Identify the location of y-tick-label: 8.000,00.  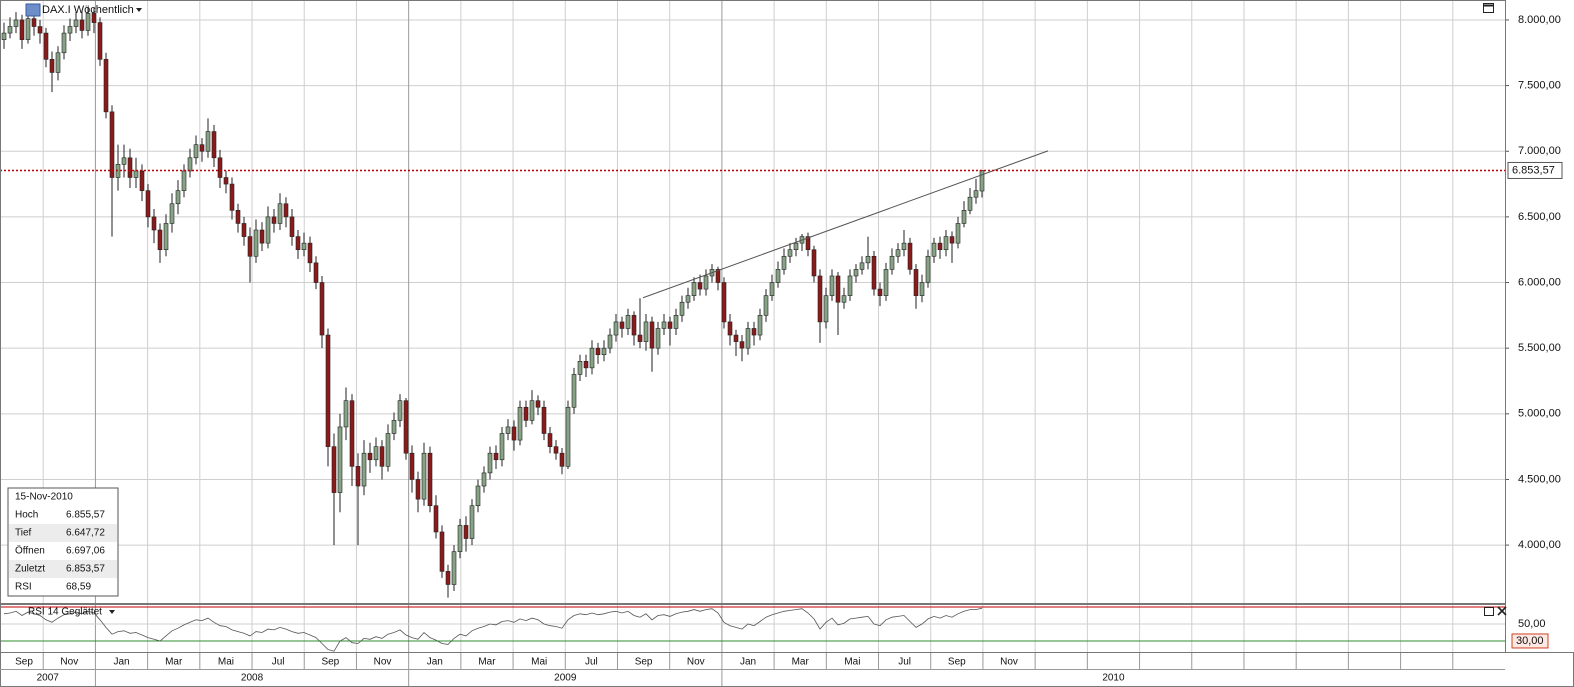
(1539, 20).